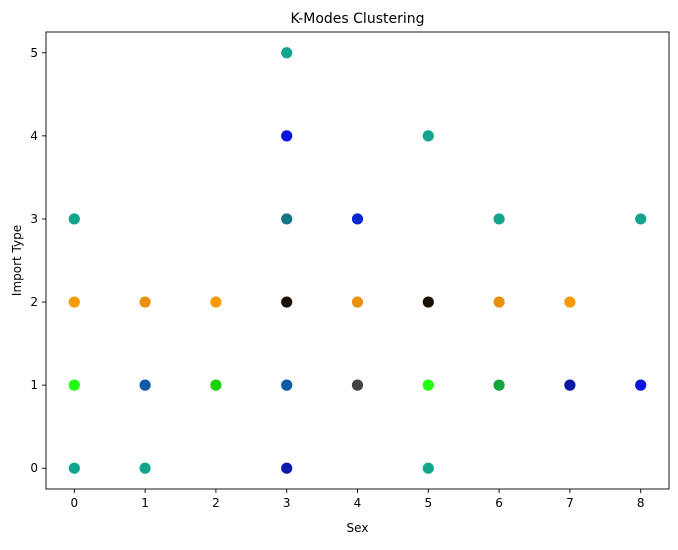 The image size is (678, 550). Describe the element at coordinates (74, 503) in the screenshot. I see `x-tick-label: 0` at that location.